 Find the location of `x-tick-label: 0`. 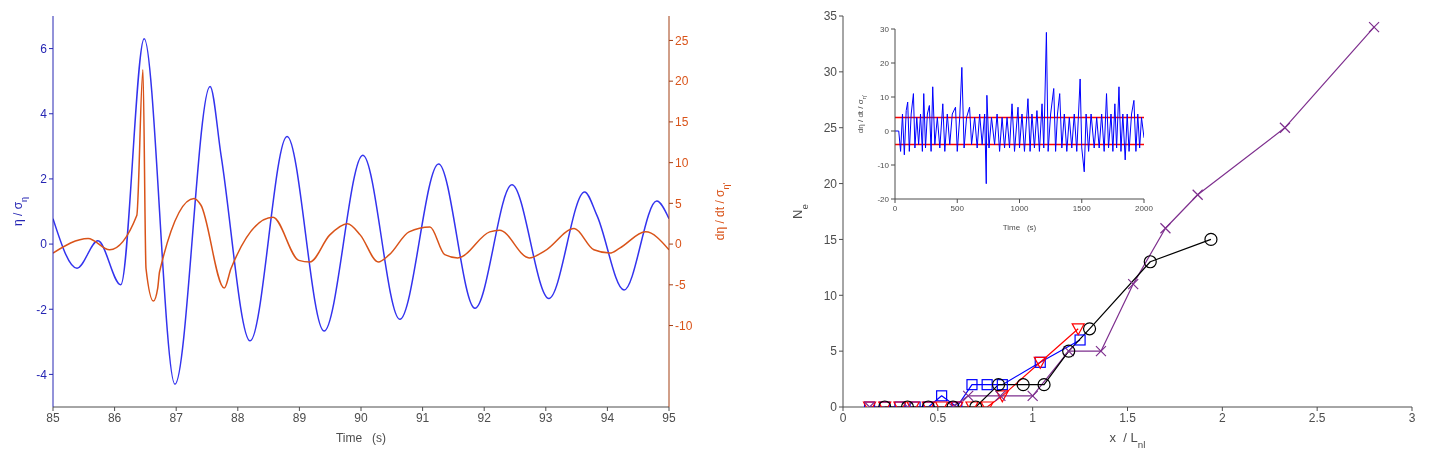

x-tick-label: 0 is located at coordinates (895, 208).